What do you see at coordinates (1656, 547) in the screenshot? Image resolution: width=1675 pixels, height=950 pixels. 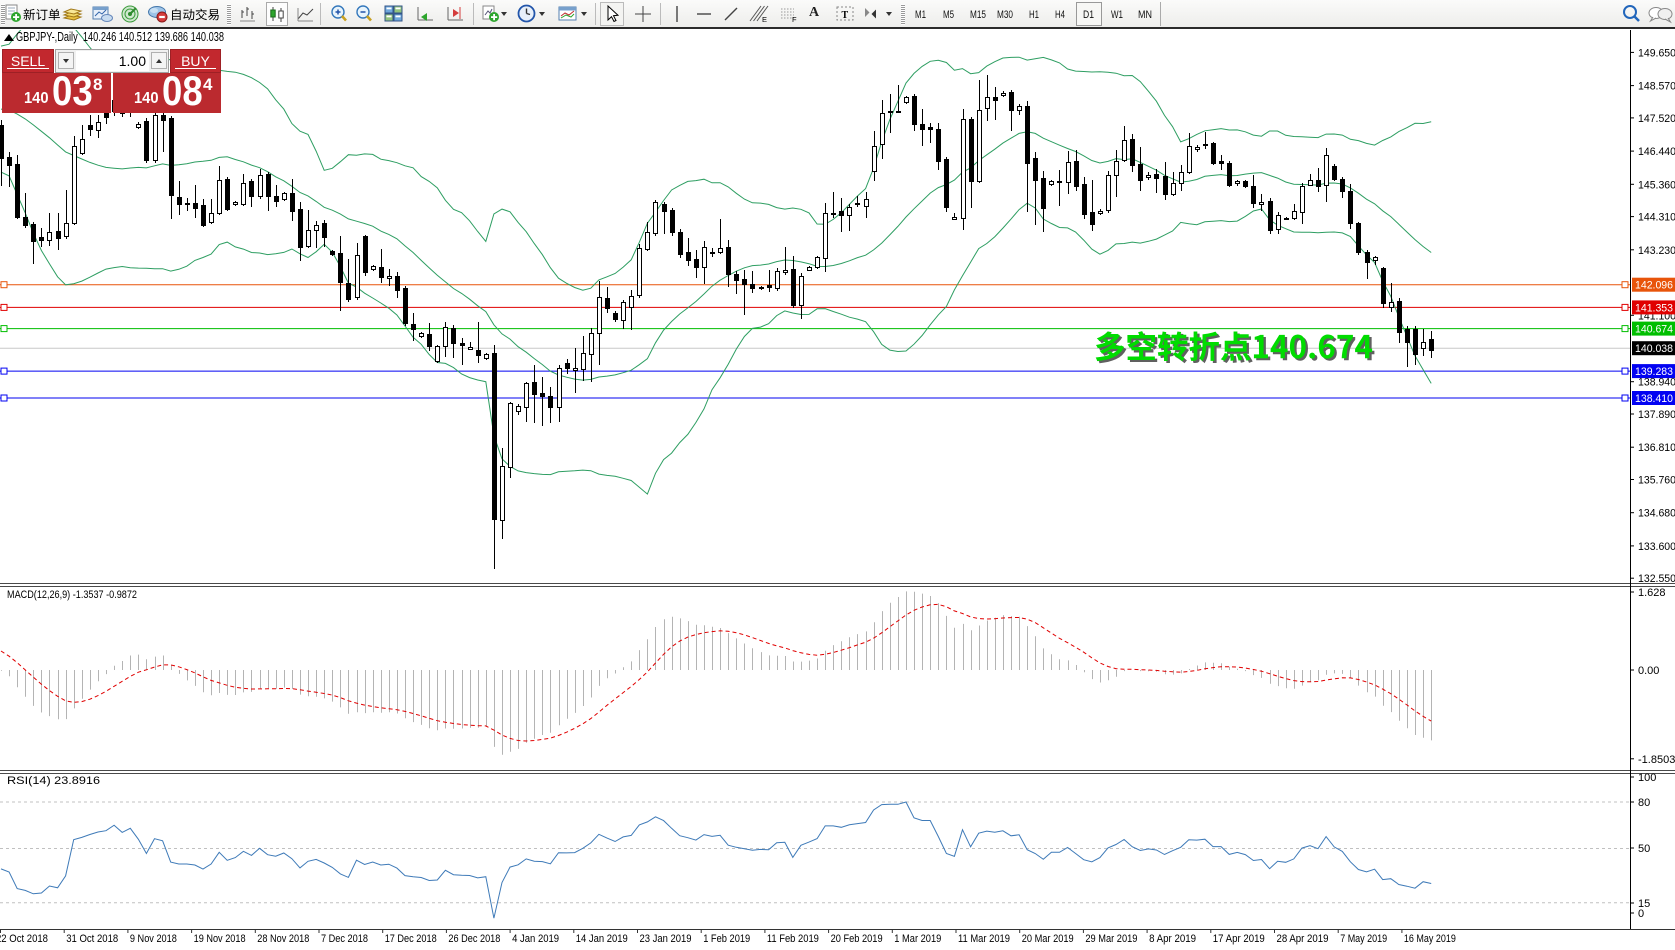 I see `svg-text: 133.600` at bounding box center [1656, 547].